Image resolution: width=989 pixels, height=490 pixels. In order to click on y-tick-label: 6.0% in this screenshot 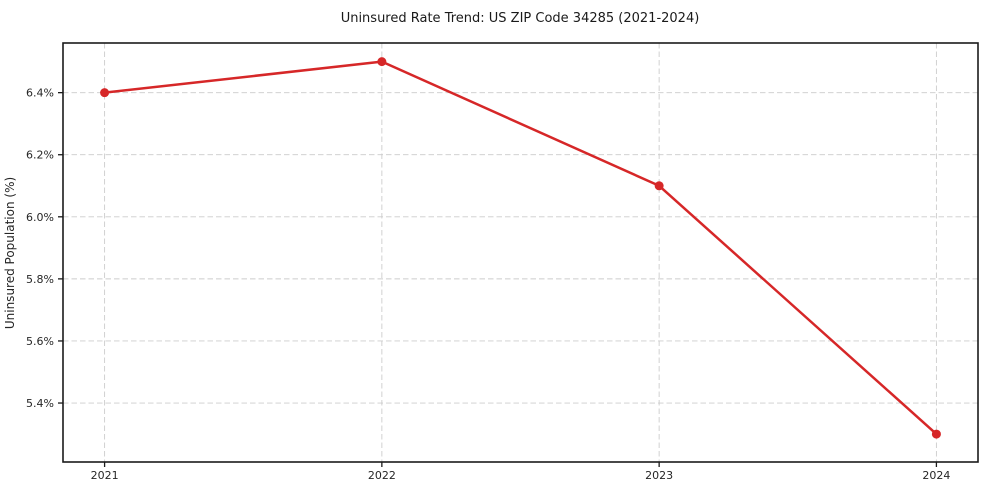, I will do `click(40, 217)`.